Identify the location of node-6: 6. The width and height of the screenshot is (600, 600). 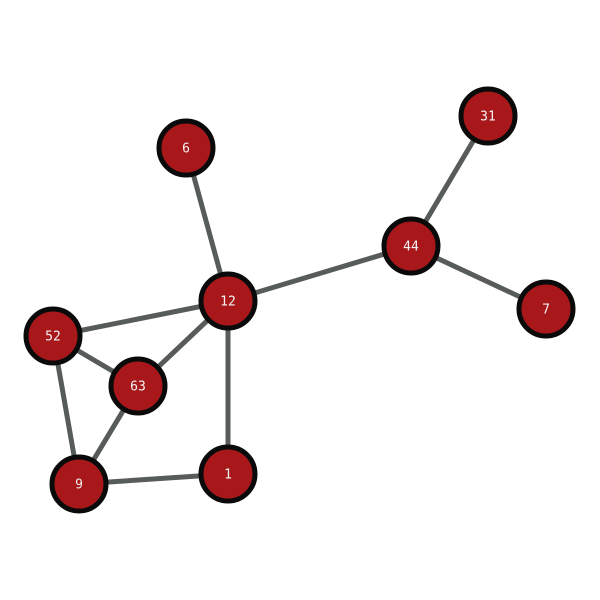
(186, 148).